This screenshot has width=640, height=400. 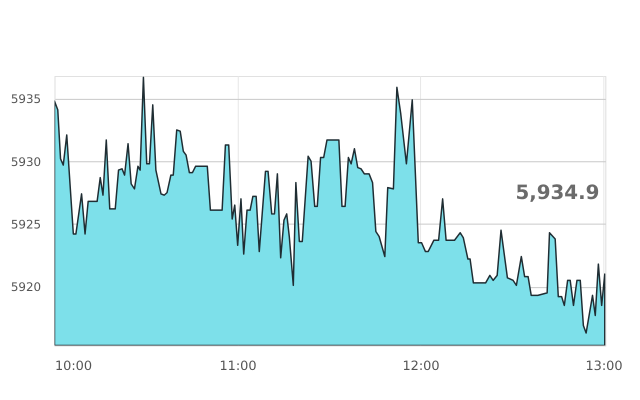 What do you see at coordinates (26, 287) in the screenshot?
I see `y-tick-label: 5920` at bounding box center [26, 287].